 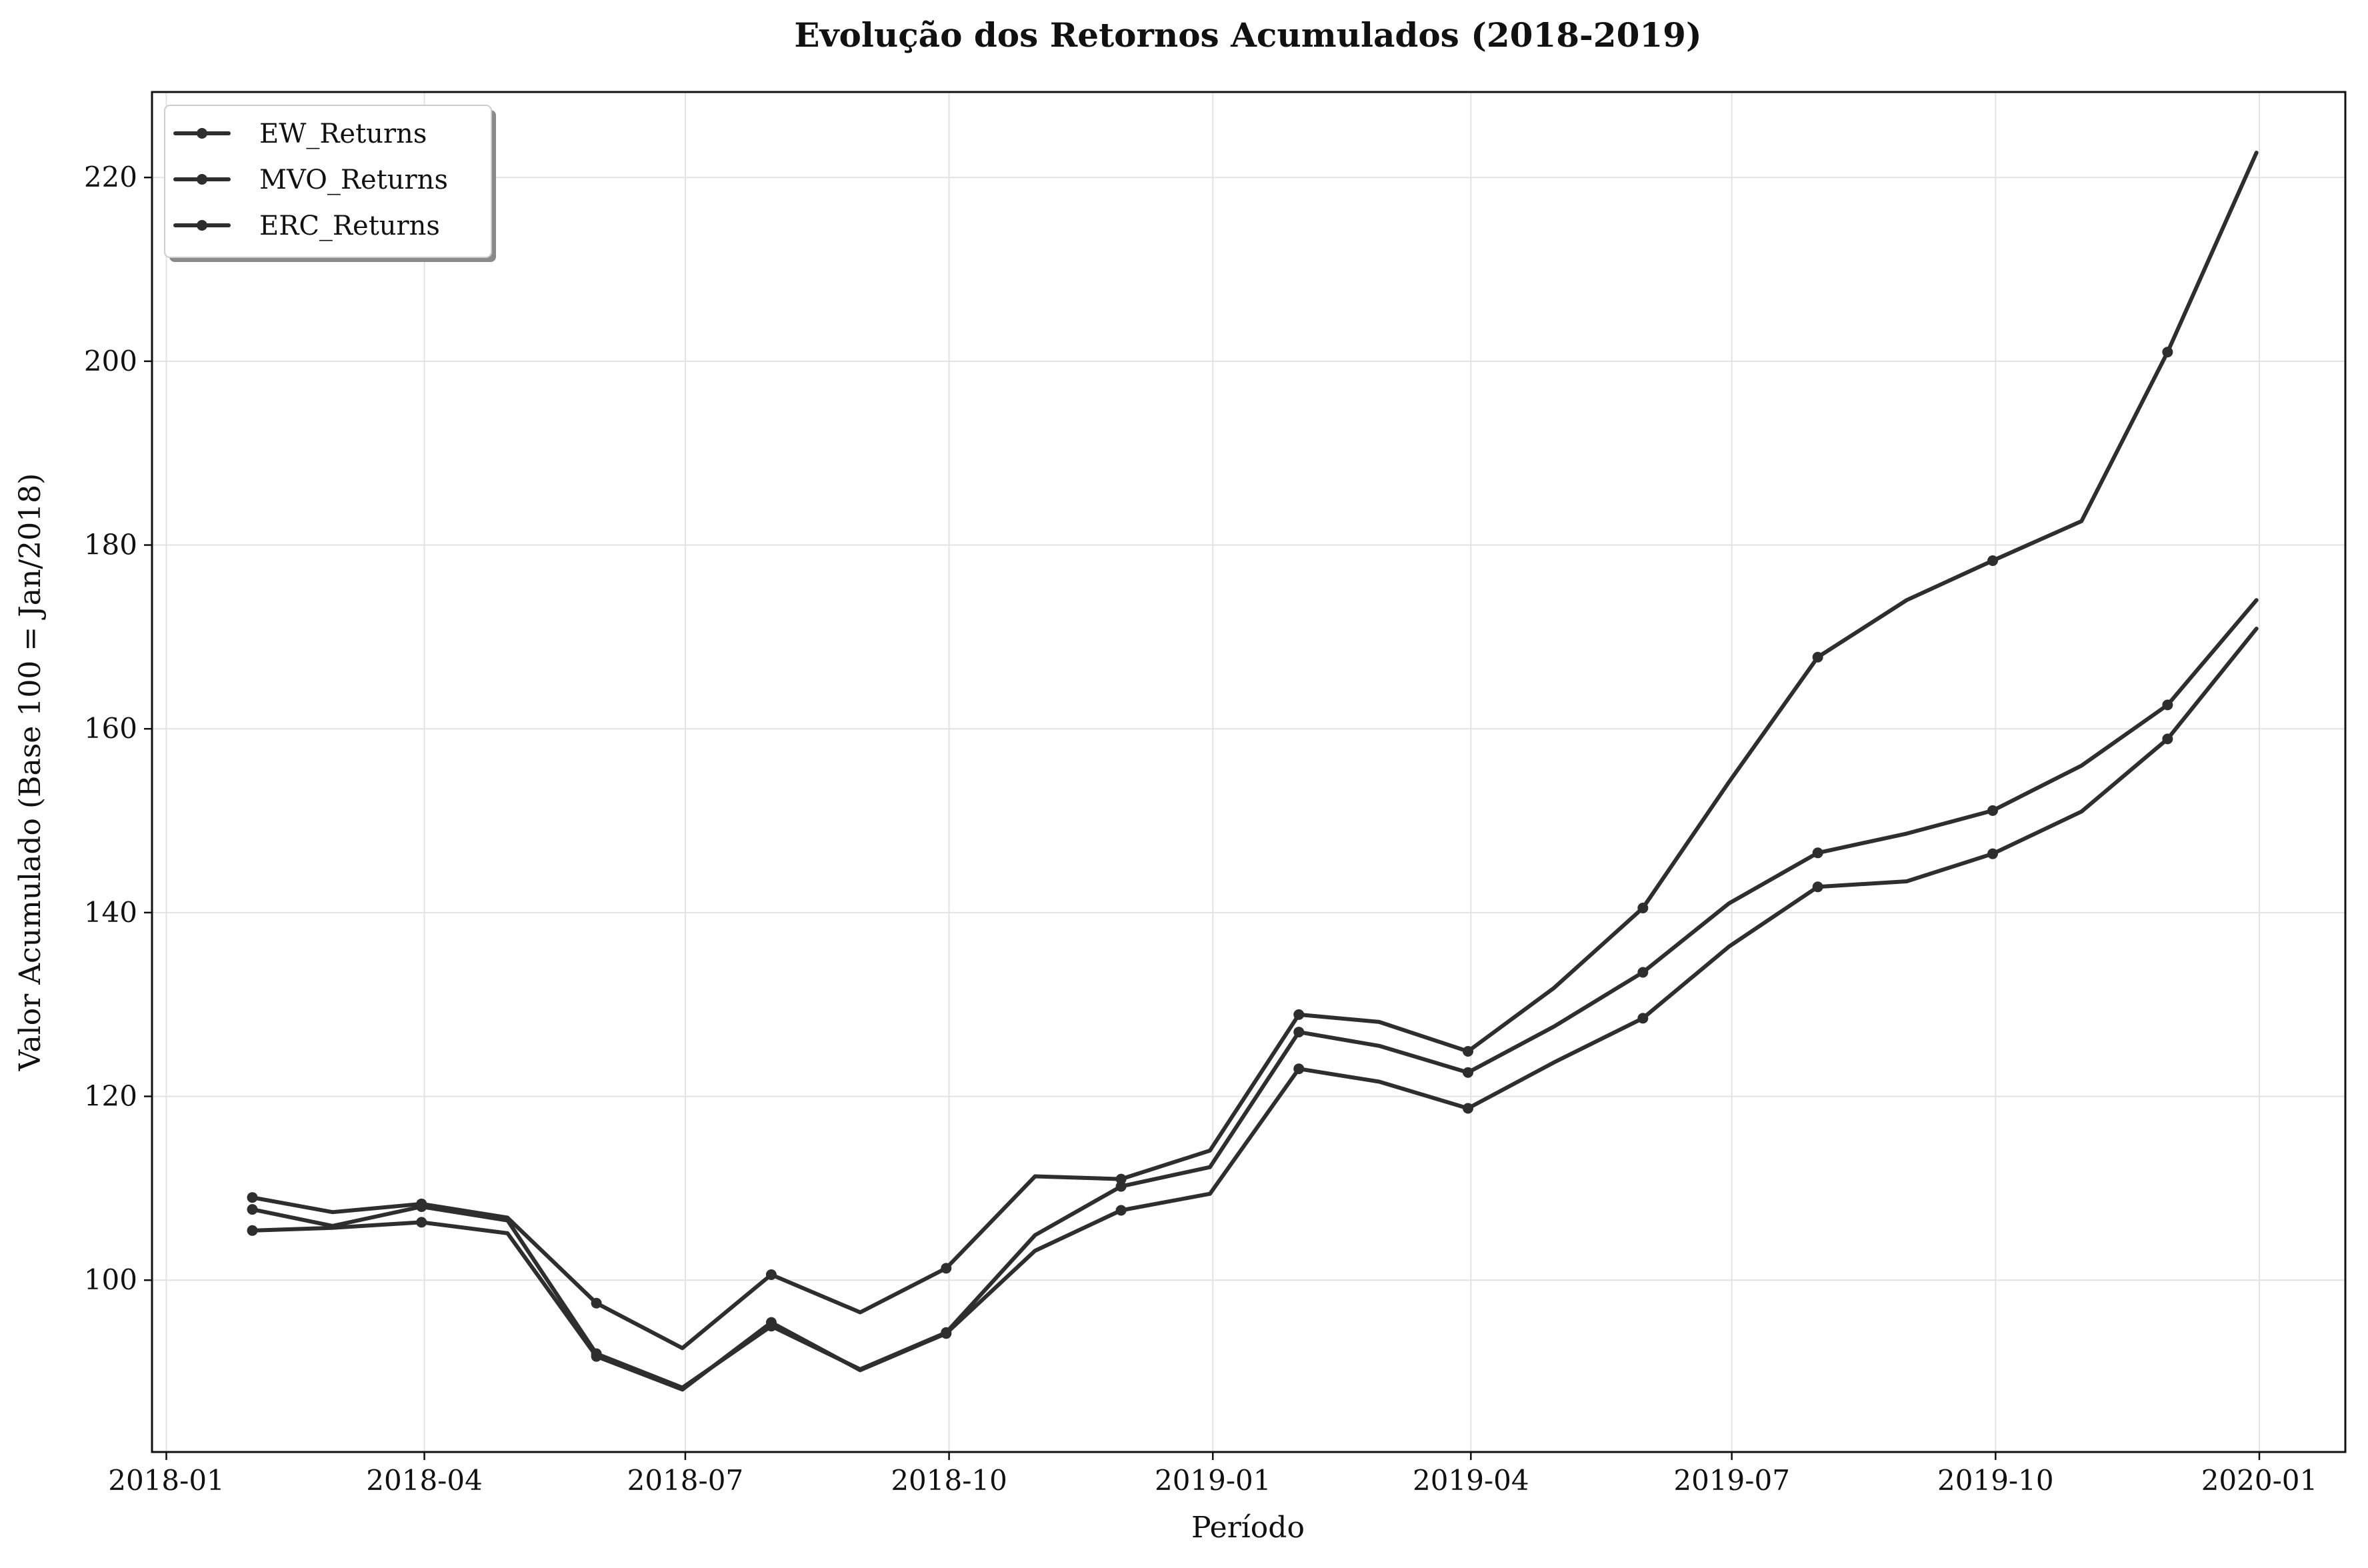 What do you see at coordinates (110, 545) in the screenshot?
I see `y-tick-label: 180` at bounding box center [110, 545].